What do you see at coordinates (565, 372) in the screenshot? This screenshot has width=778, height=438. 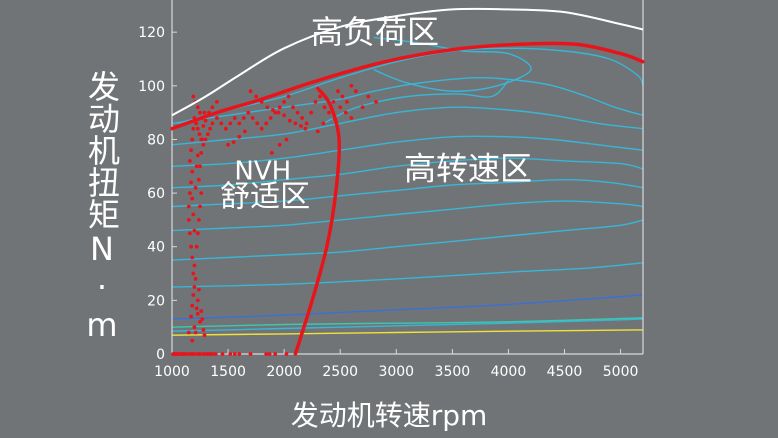 I see `x-tick-label: 4500` at bounding box center [565, 372].